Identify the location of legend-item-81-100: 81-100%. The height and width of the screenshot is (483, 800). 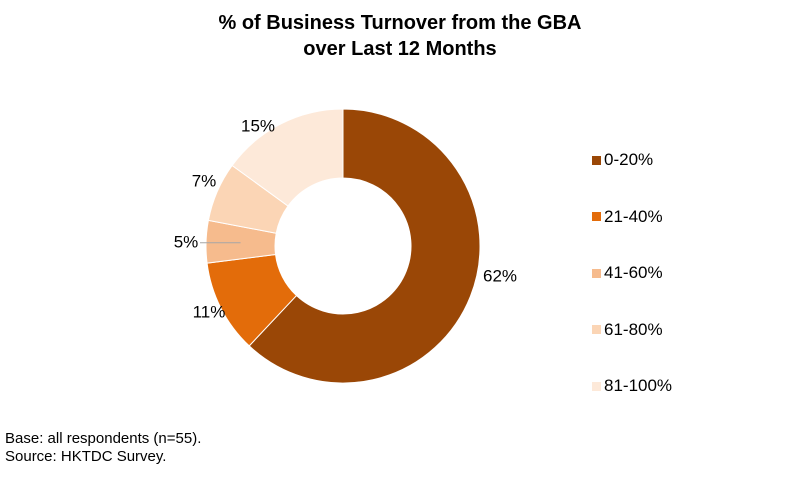
(632, 386).